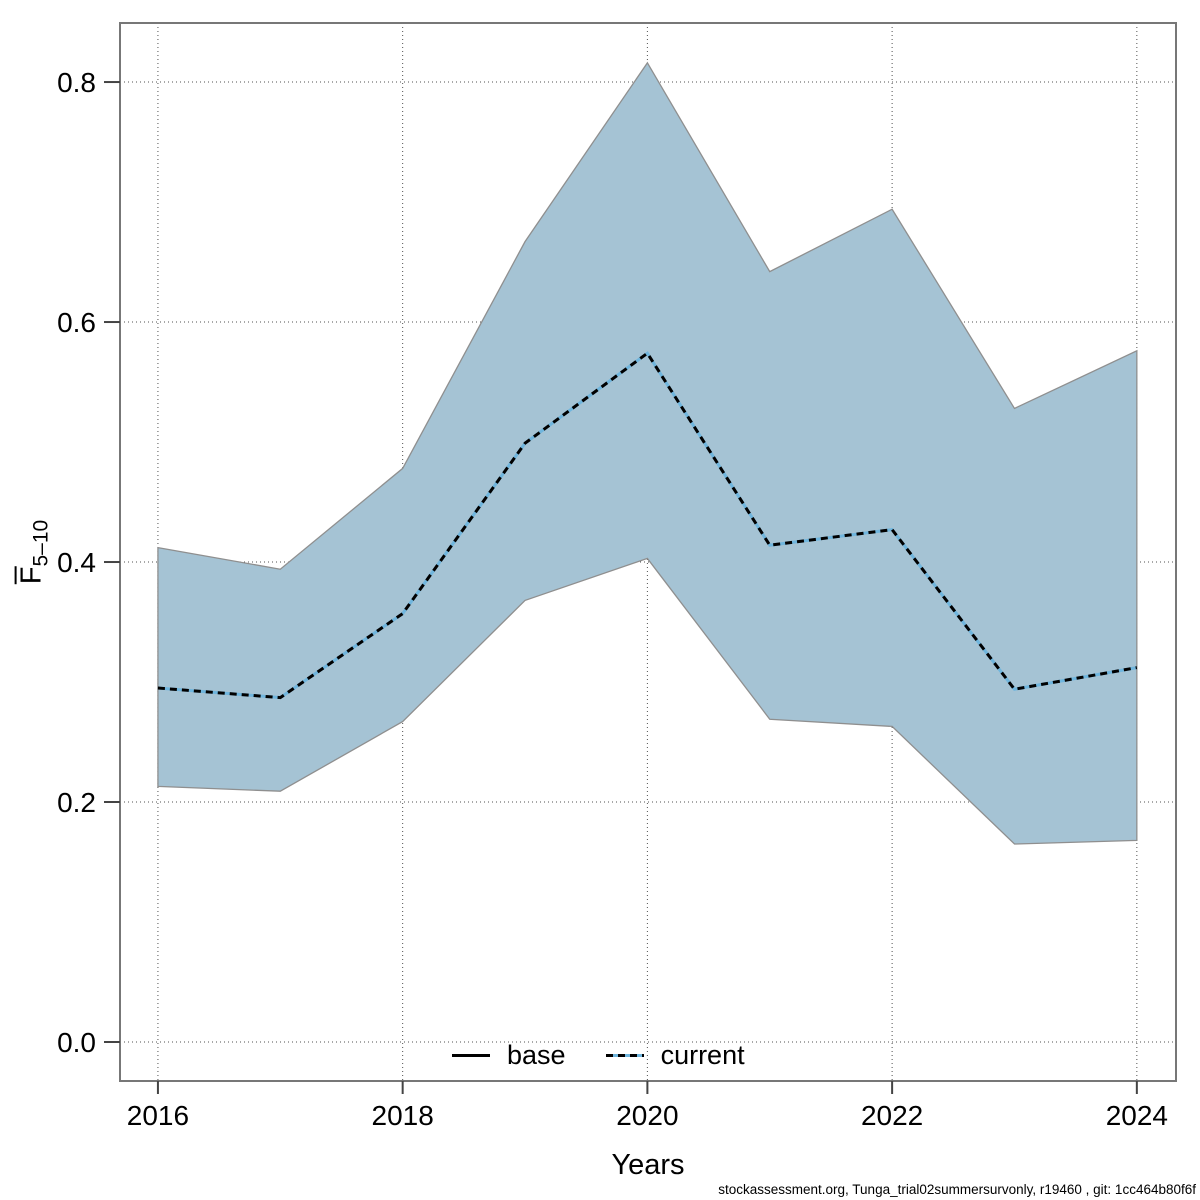 The width and height of the screenshot is (1200, 1200). I want to click on y-tick-label: 0.2, so click(76, 802).